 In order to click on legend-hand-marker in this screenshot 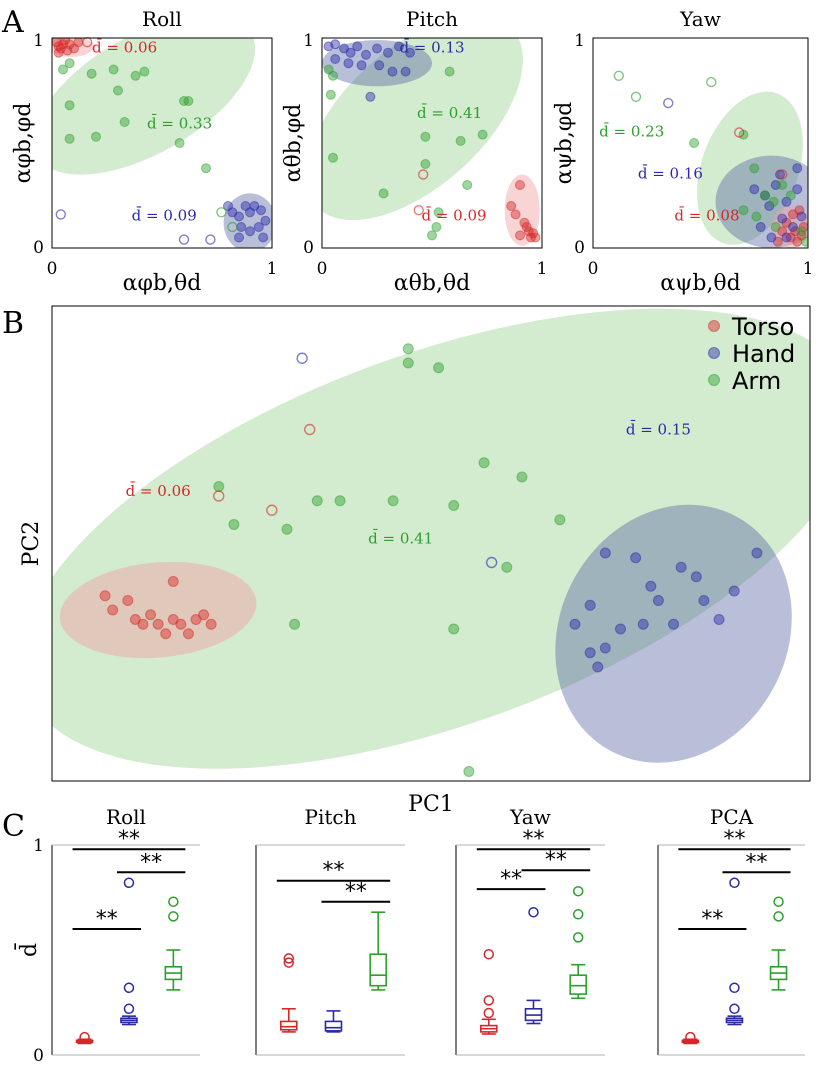, I will do `click(714, 353)`.